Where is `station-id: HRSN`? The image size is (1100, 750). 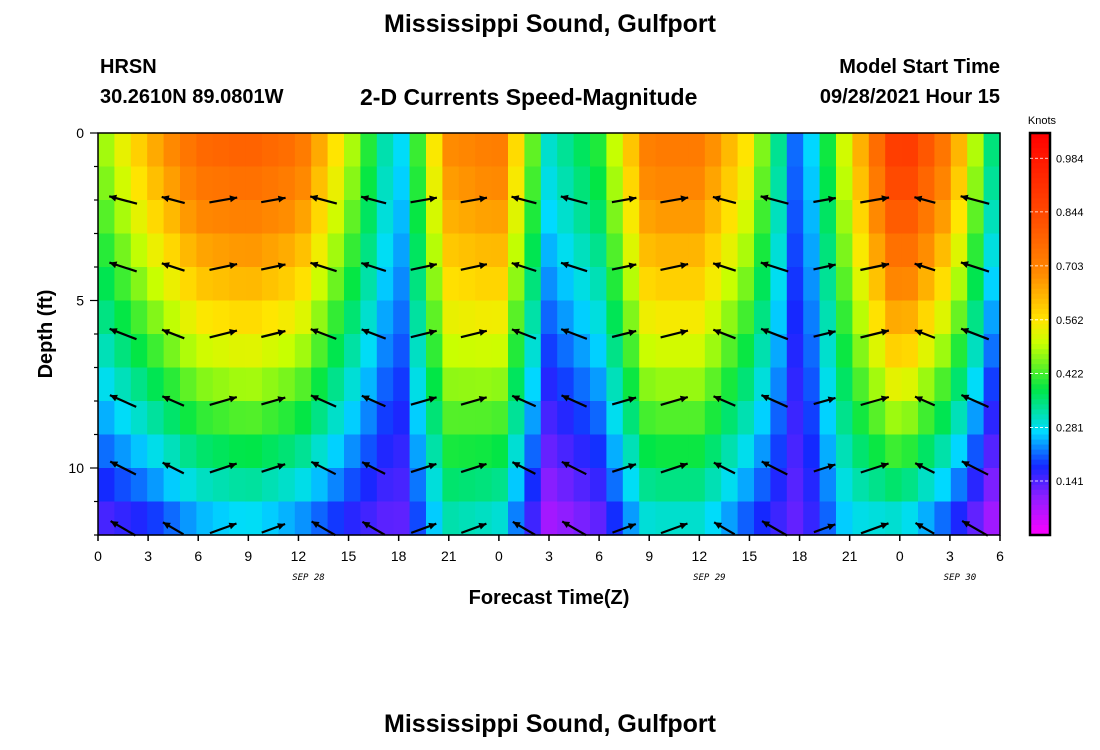
station-id: HRSN is located at coordinates (128, 67).